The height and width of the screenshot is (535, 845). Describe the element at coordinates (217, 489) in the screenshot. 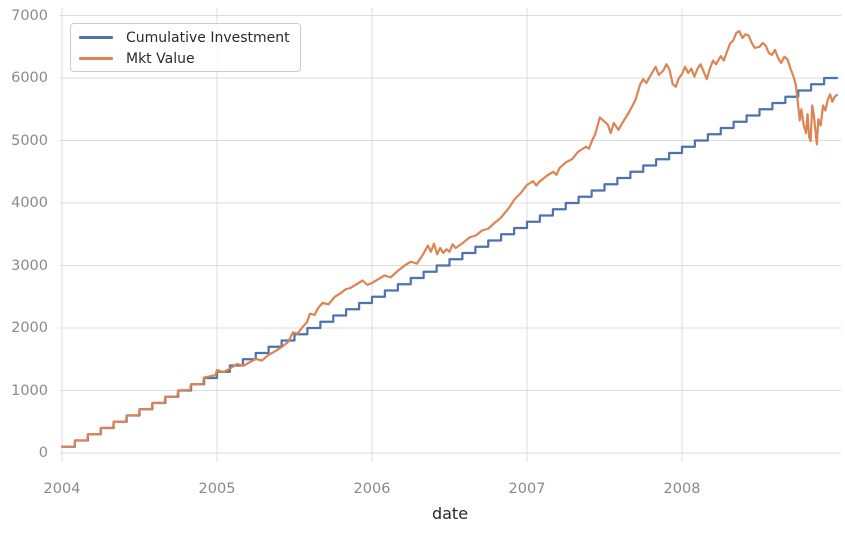

I see `x-tick-label: 2005` at that location.